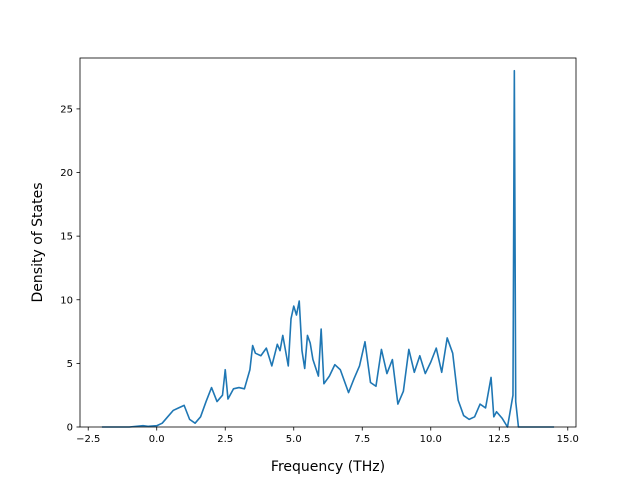  What do you see at coordinates (70, 269) in the screenshot?
I see `y-axis-ticks: 0 5 10 15 20 25` at bounding box center [70, 269].